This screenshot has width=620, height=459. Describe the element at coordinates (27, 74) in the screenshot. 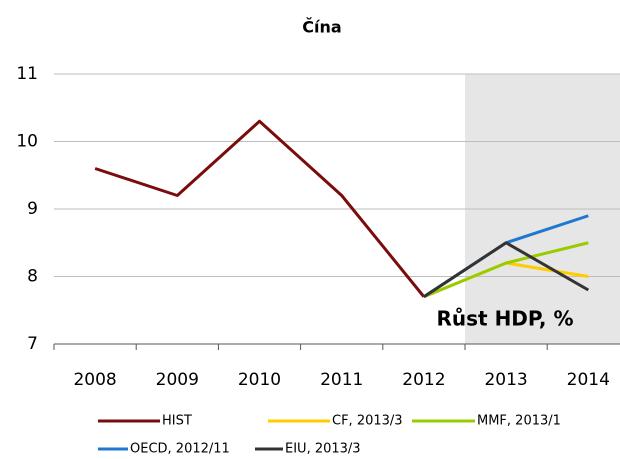

I see `y-tick-label: 11` at that location.